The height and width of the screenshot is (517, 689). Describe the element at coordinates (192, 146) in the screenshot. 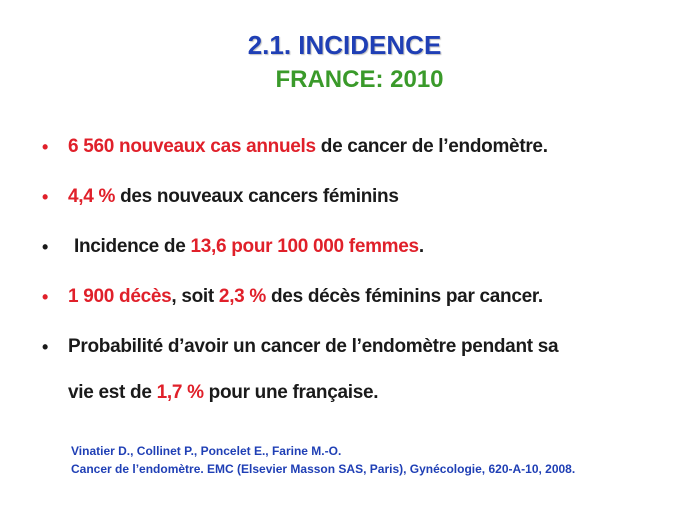

I see `highlight-text: 6 560 nouveaux cas annuels` at that location.